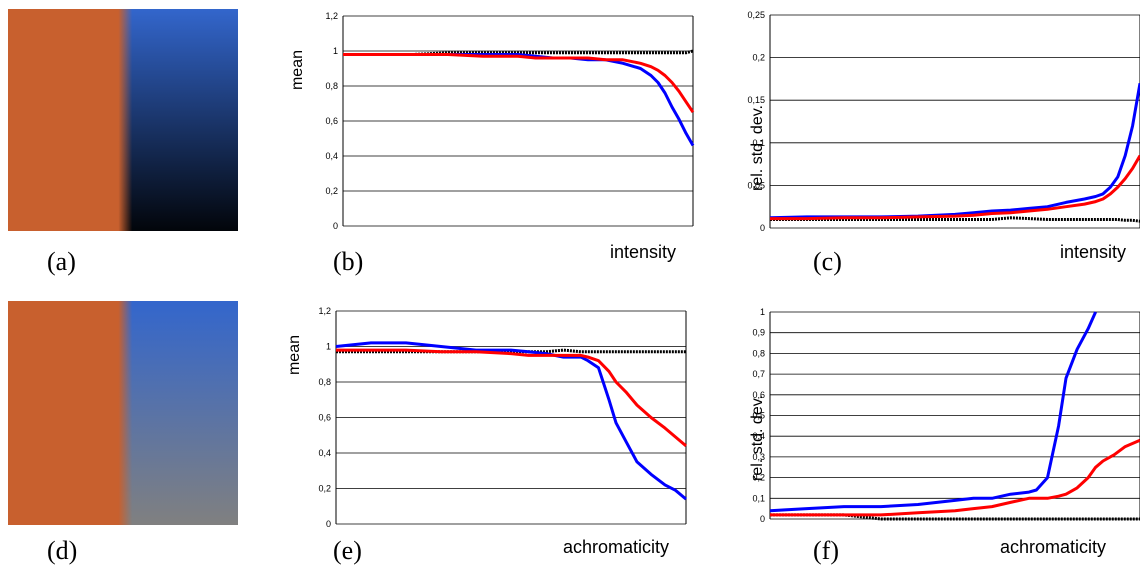 The image size is (1140, 566). What do you see at coordinates (348, 261) in the screenshot?
I see `panel-label-b: (b)` at bounding box center [348, 261].